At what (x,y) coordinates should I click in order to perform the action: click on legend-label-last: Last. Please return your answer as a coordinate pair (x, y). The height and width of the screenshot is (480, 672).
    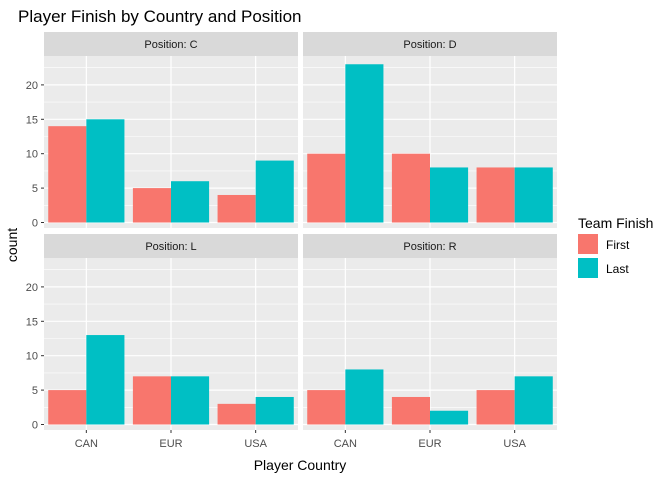
    Looking at the image, I should click on (617, 269).